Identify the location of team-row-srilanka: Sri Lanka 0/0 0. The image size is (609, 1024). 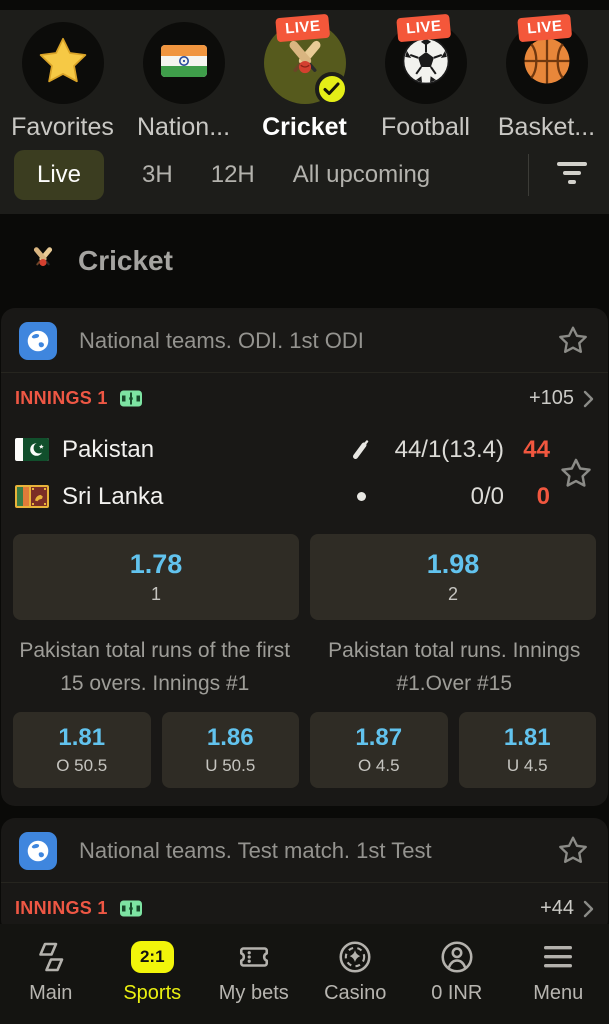
(304, 496).